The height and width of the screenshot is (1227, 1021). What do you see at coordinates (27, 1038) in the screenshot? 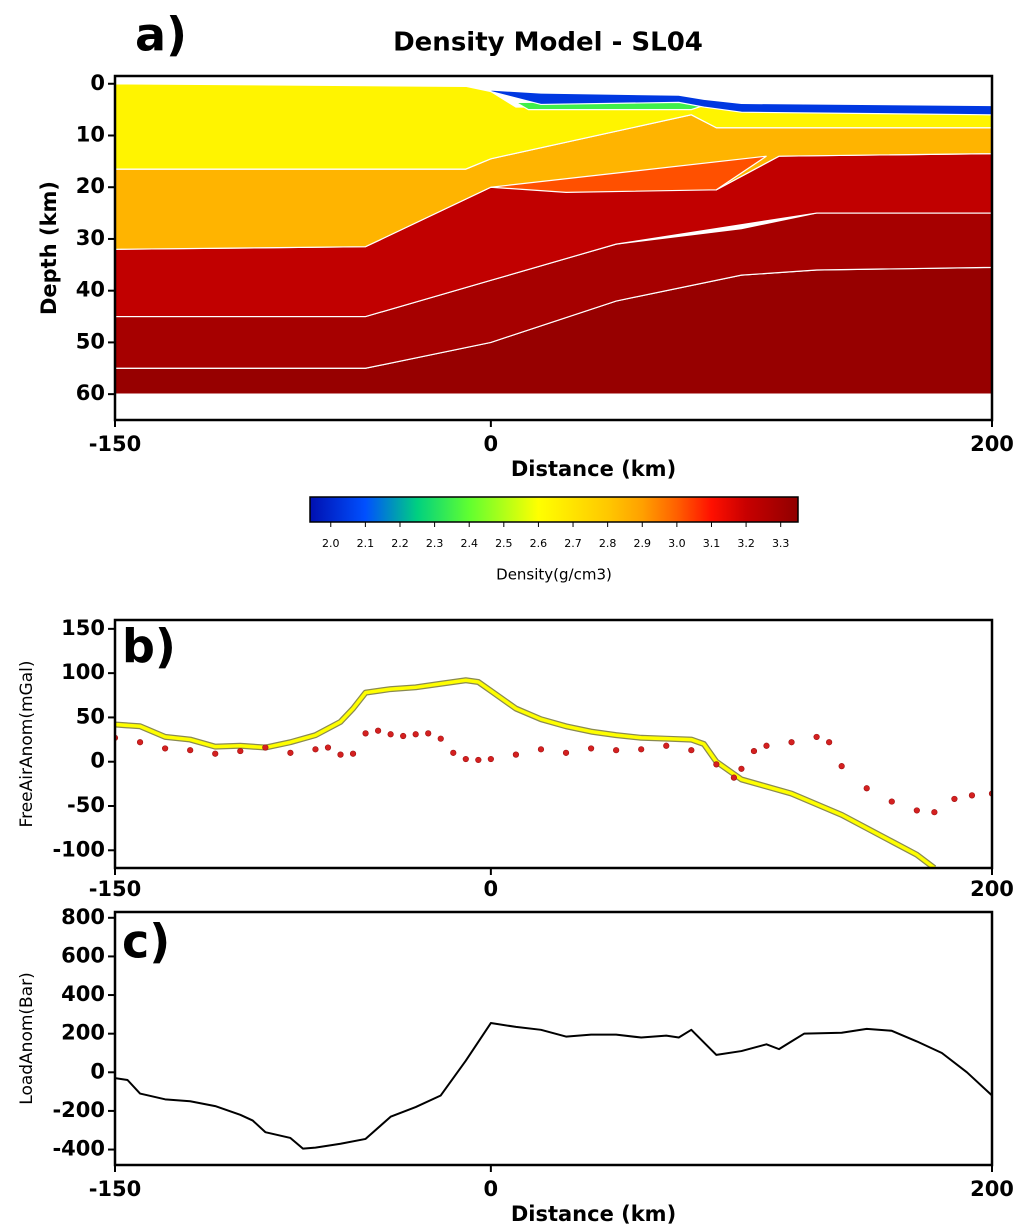
I see `y-axis-label: LoadAnom(Bar)` at bounding box center [27, 1038].